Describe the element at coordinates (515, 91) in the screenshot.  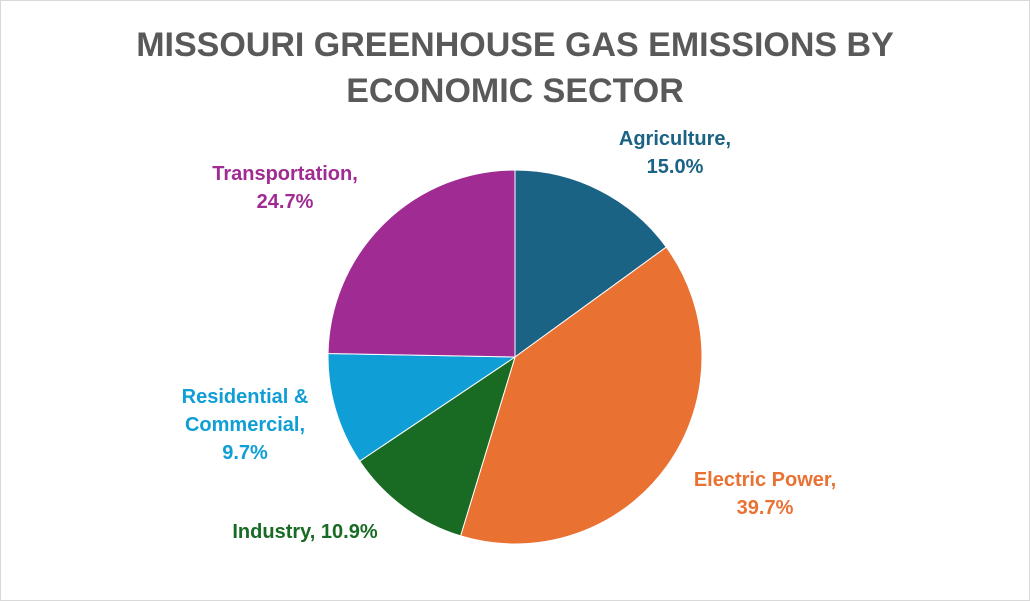
I see `chart-title-line-2: ECONOMIC SECTOR` at that location.